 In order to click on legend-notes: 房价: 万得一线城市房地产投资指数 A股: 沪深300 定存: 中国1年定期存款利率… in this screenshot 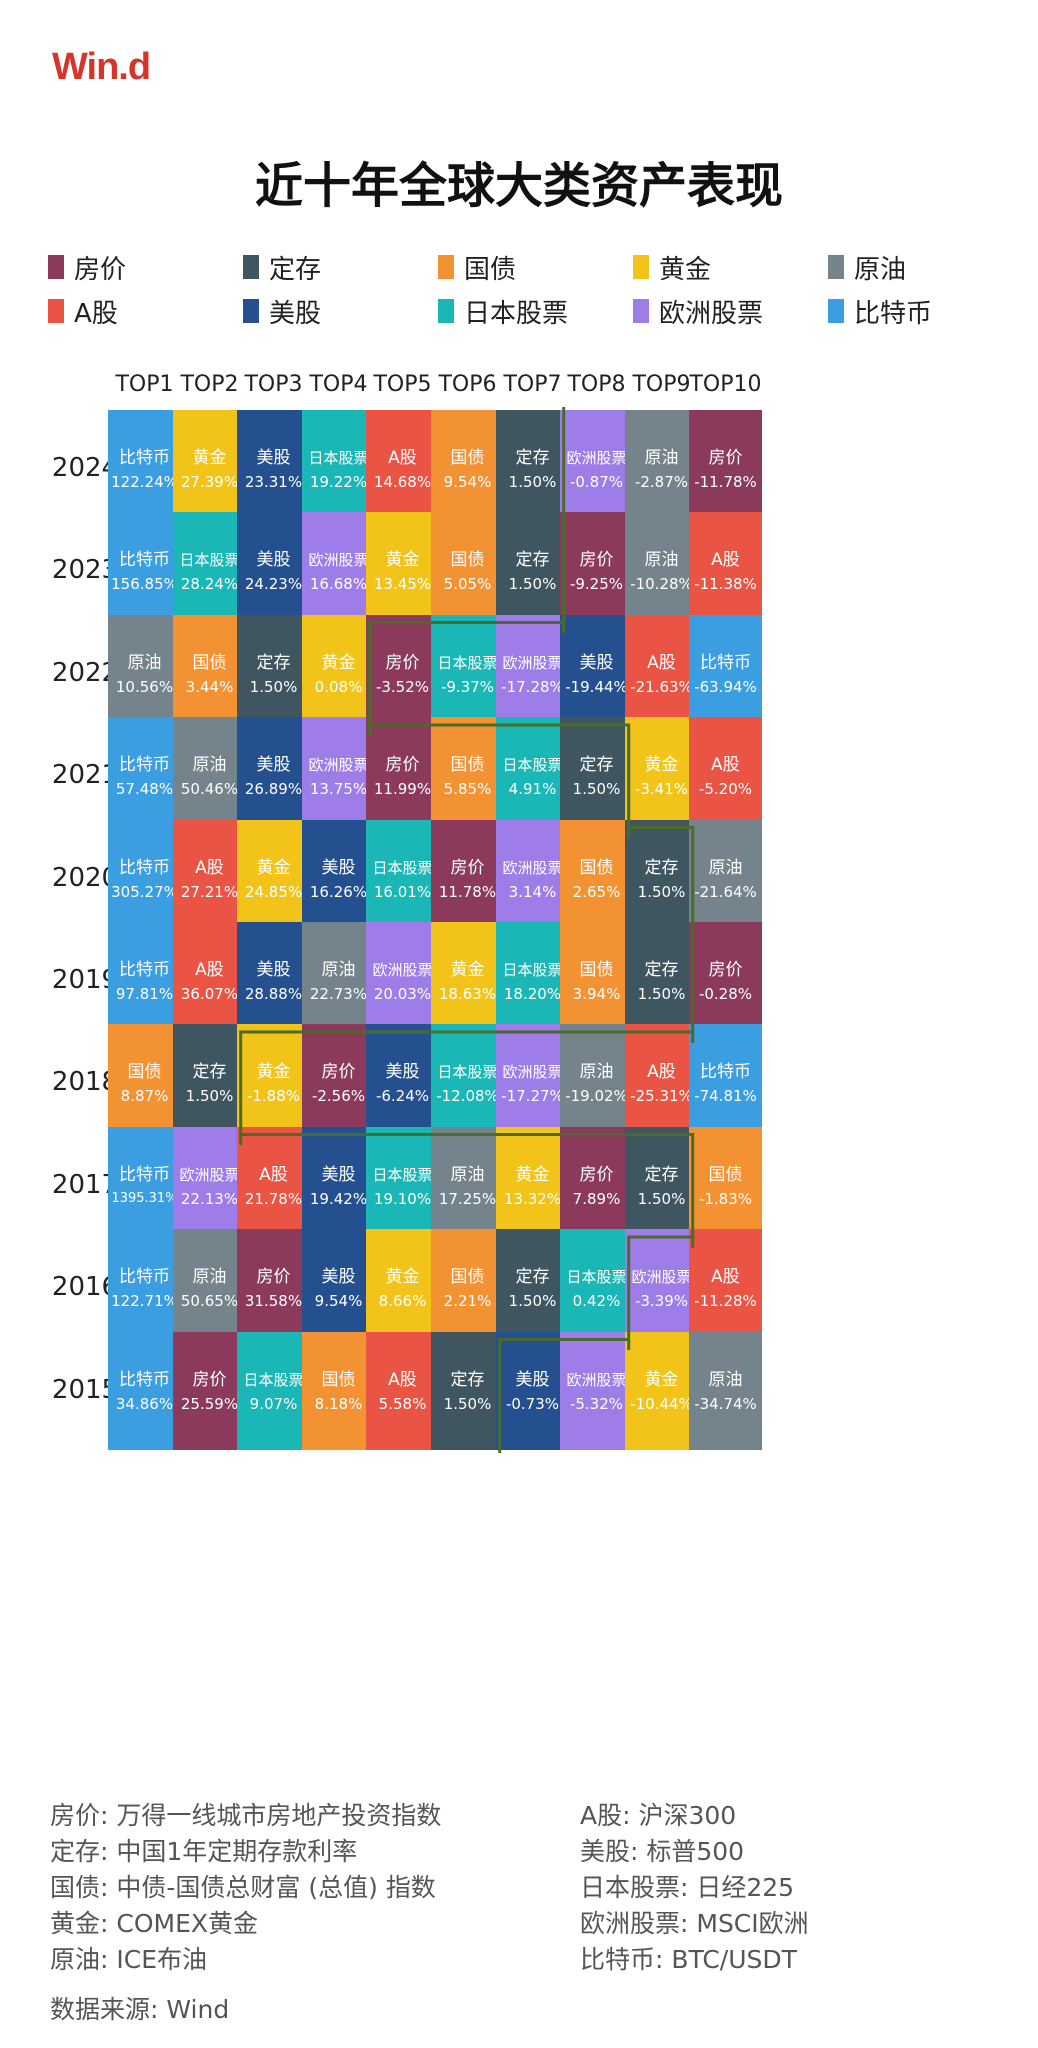, I will do `click(520, 1888)`.